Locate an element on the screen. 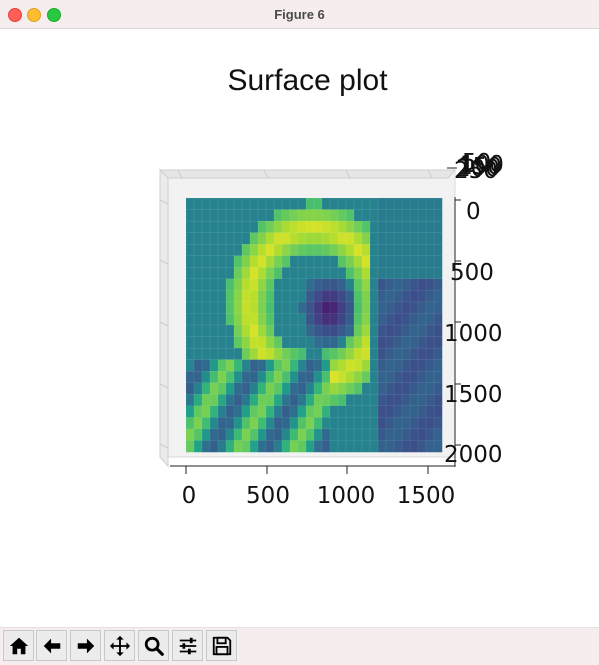  maximize-window-button is located at coordinates (54, 15).